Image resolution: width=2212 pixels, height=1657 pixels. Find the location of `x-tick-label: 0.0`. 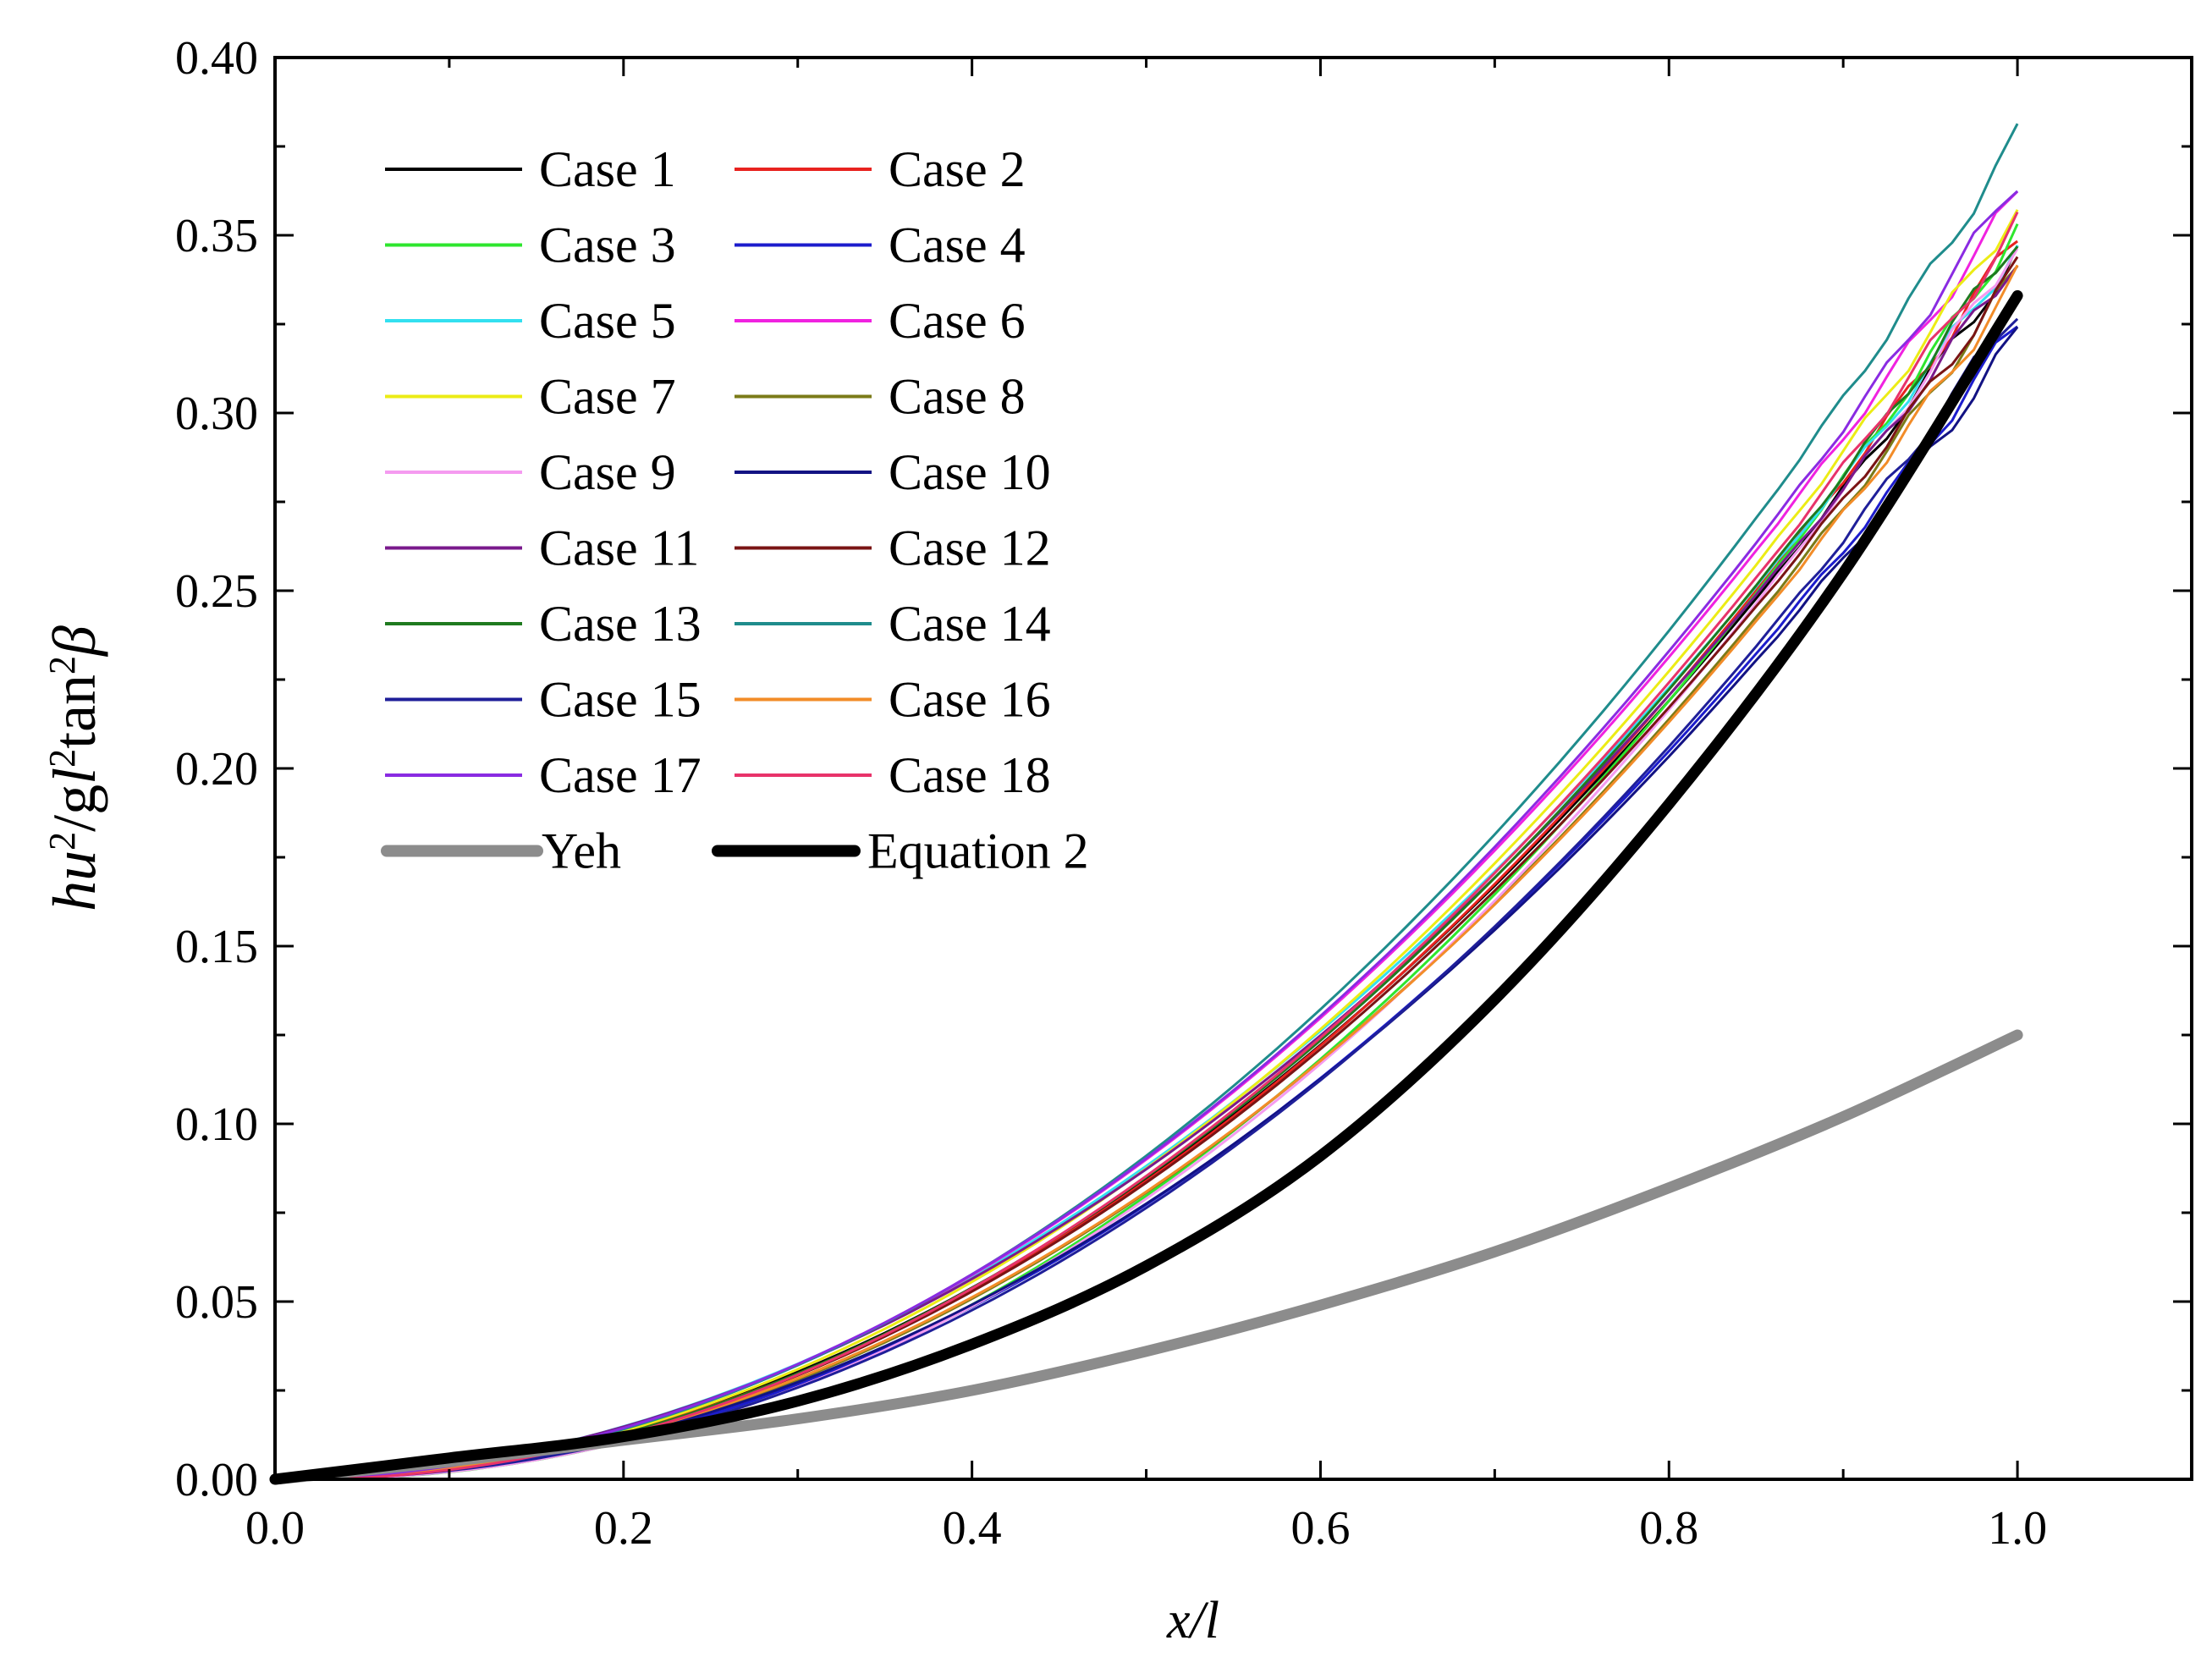

x-tick-label: 0.0 is located at coordinates (275, 1528).